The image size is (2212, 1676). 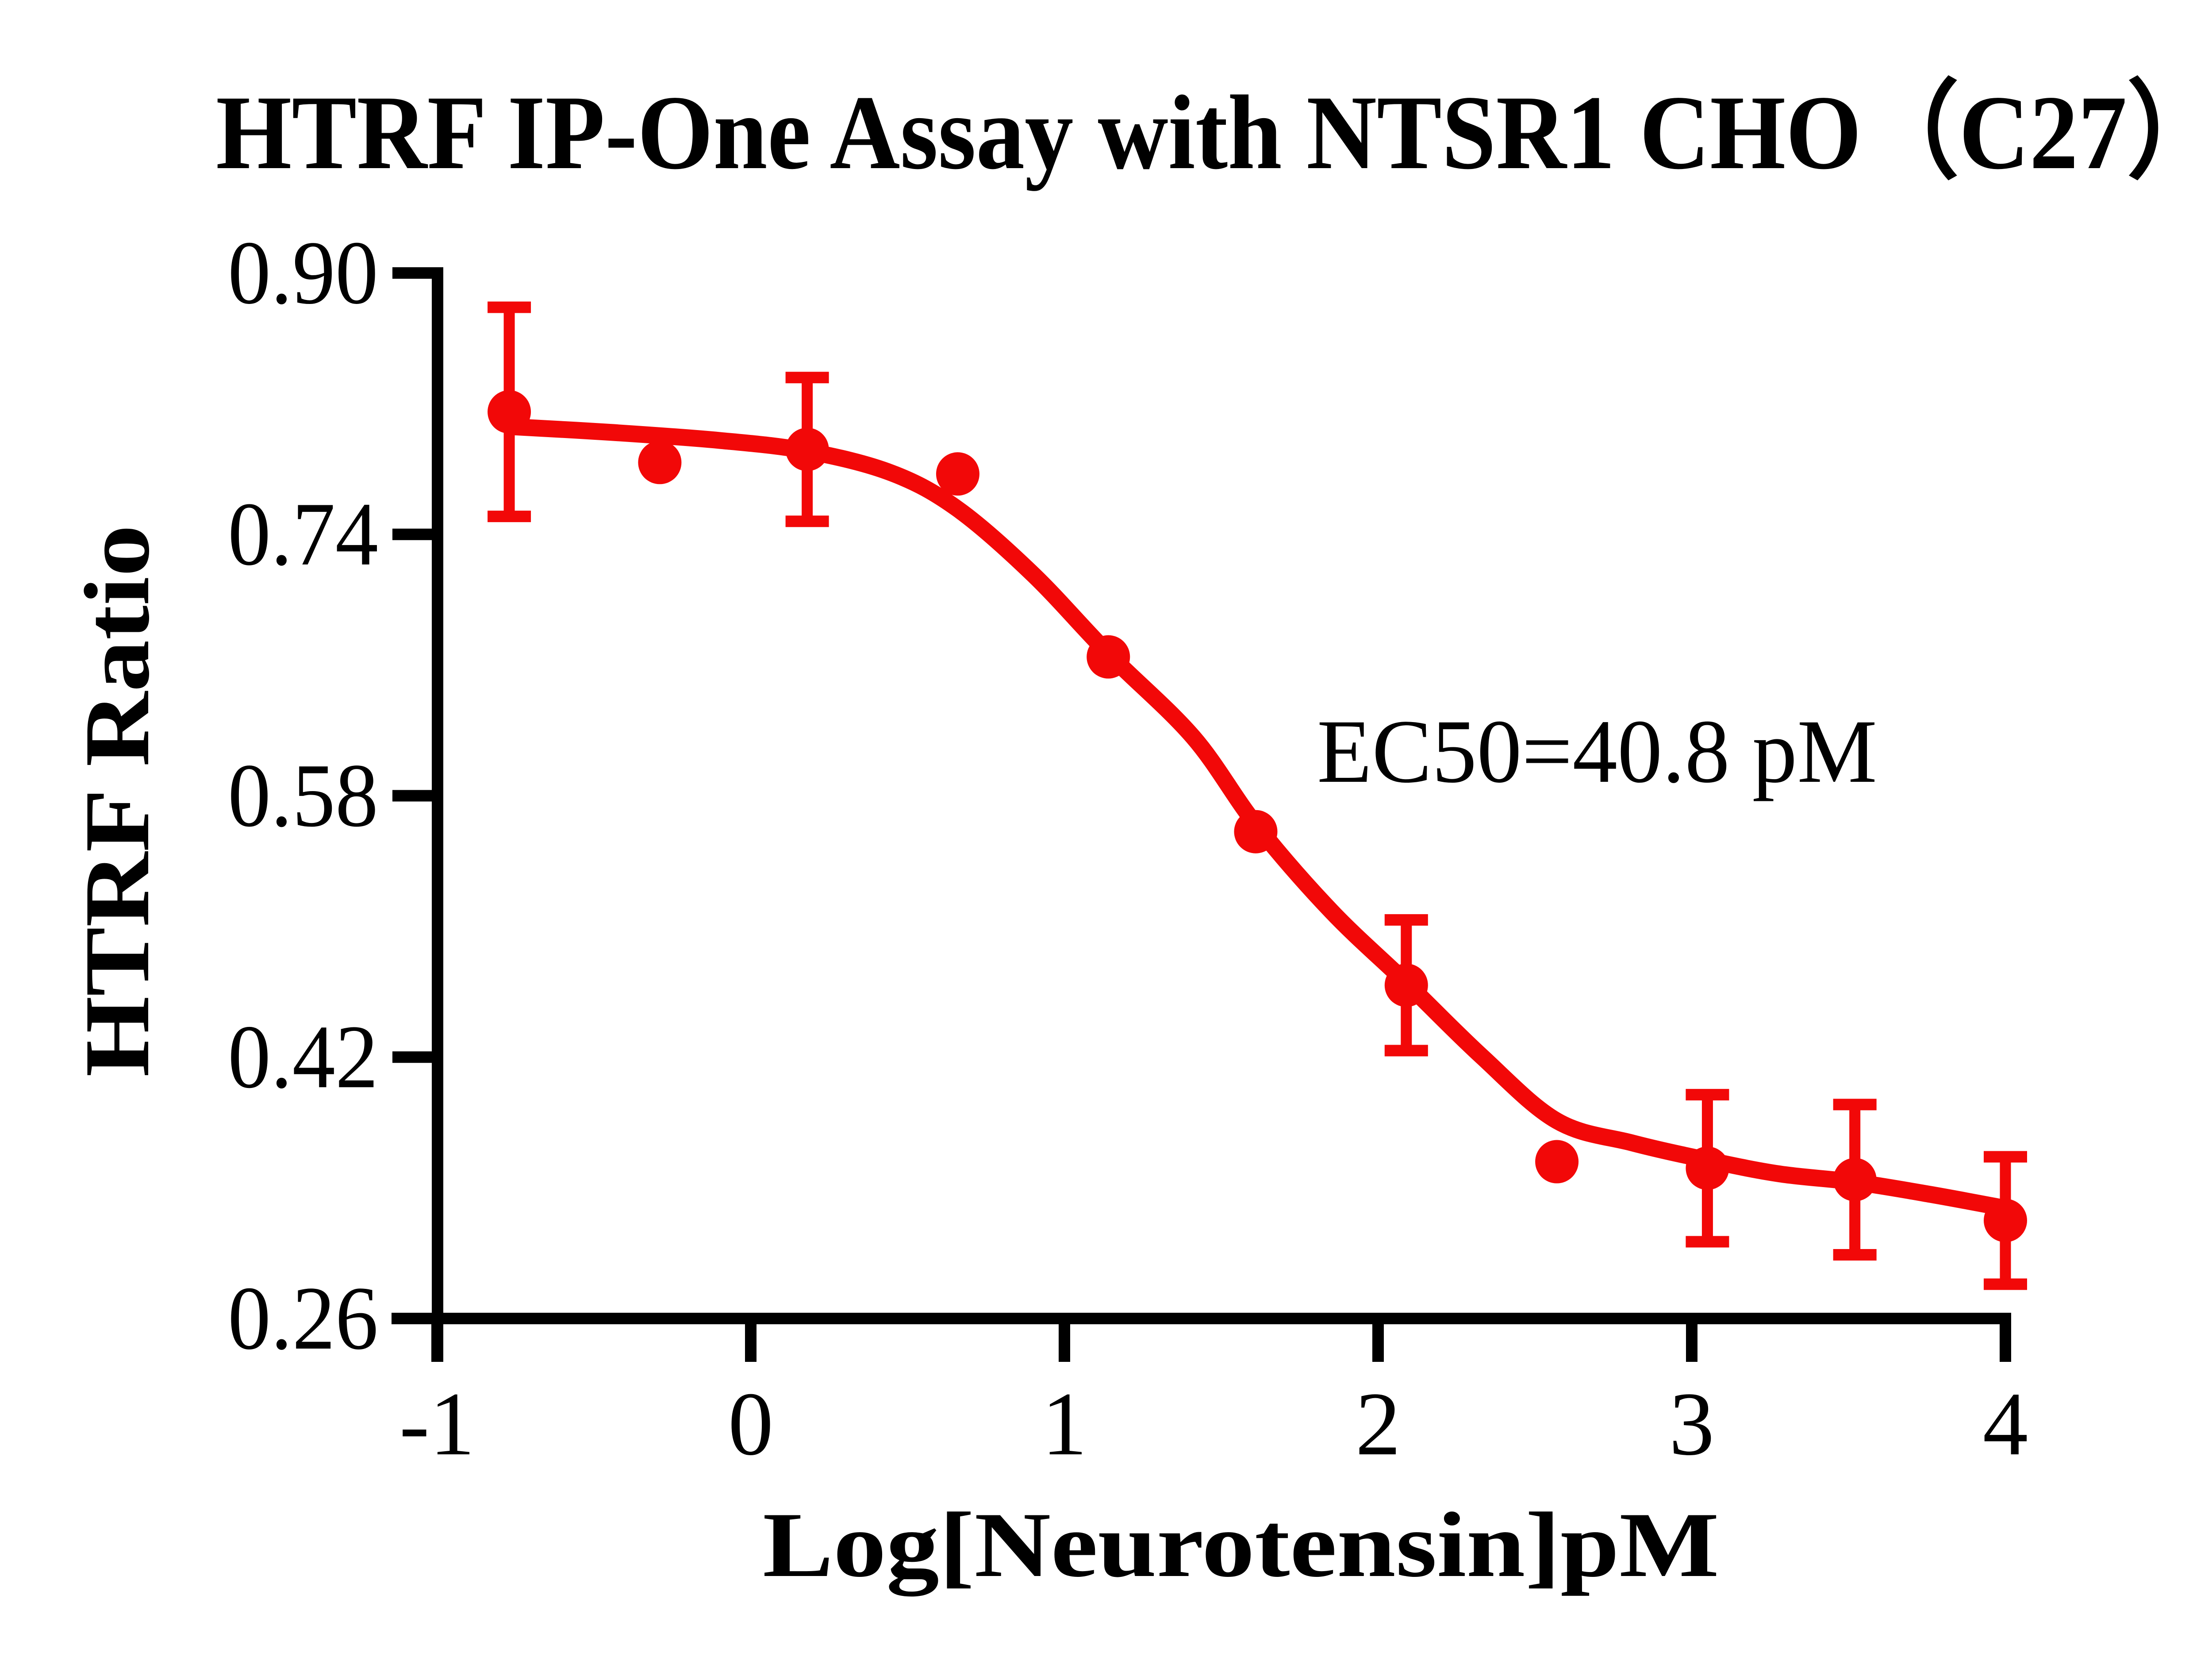 What do you see at coordinates (1378, 1424) in the screenshot?
I see `x-tick-label: 2` at bounding box center [1378, 1424].